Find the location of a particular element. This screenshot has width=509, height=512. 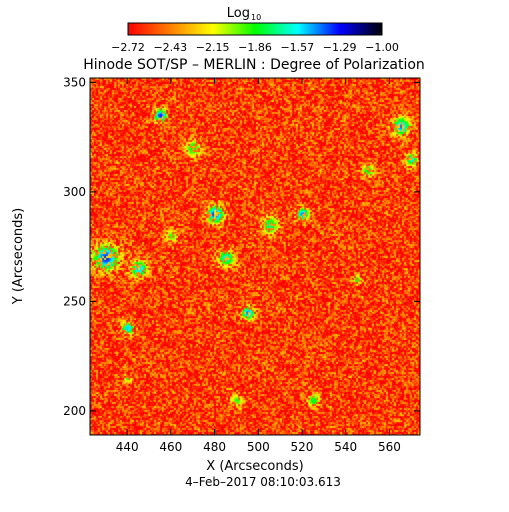

colorbar-tick-label: −1.00 is located at coordinates (382, 47).